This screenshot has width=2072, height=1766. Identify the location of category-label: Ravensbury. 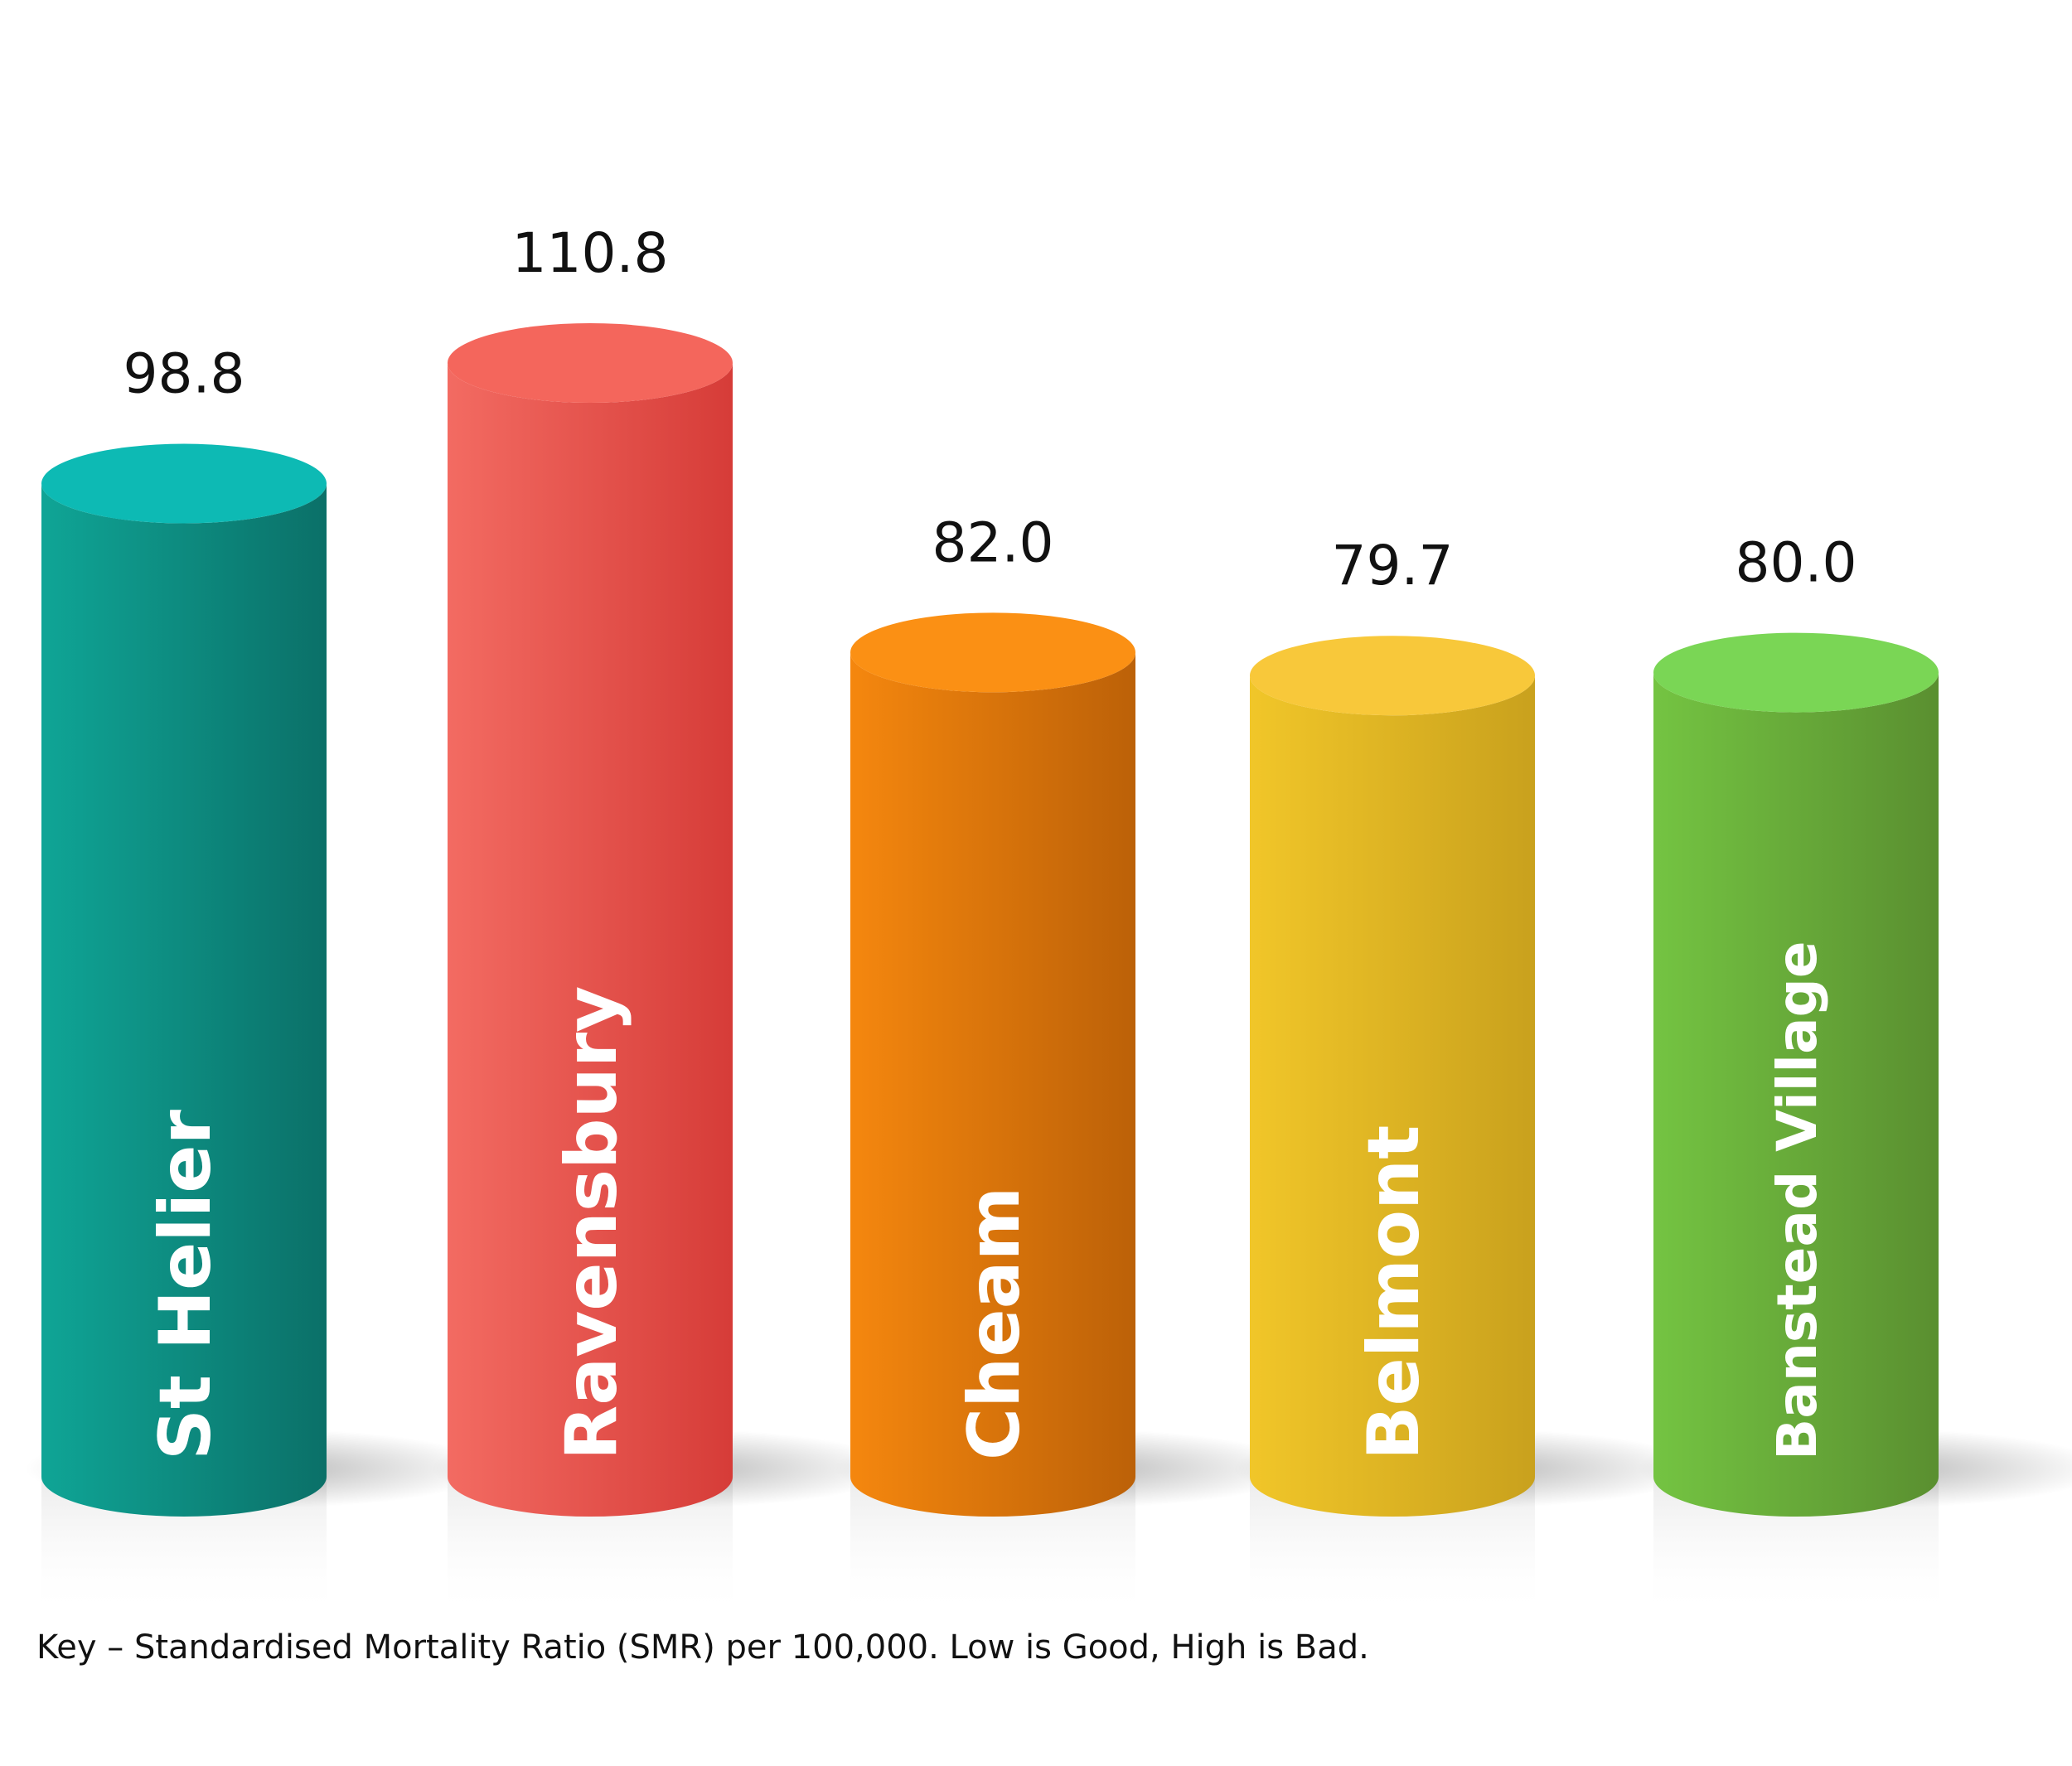
(591, 1223).